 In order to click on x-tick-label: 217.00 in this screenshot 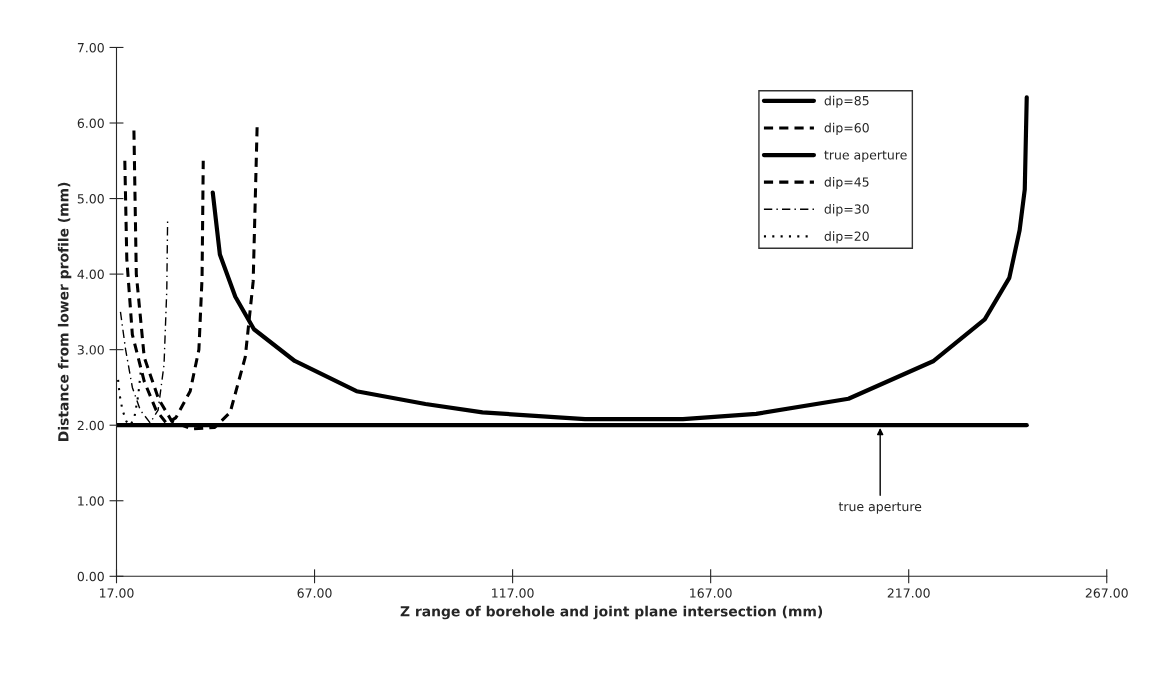, I will do `click(908, 593)`.